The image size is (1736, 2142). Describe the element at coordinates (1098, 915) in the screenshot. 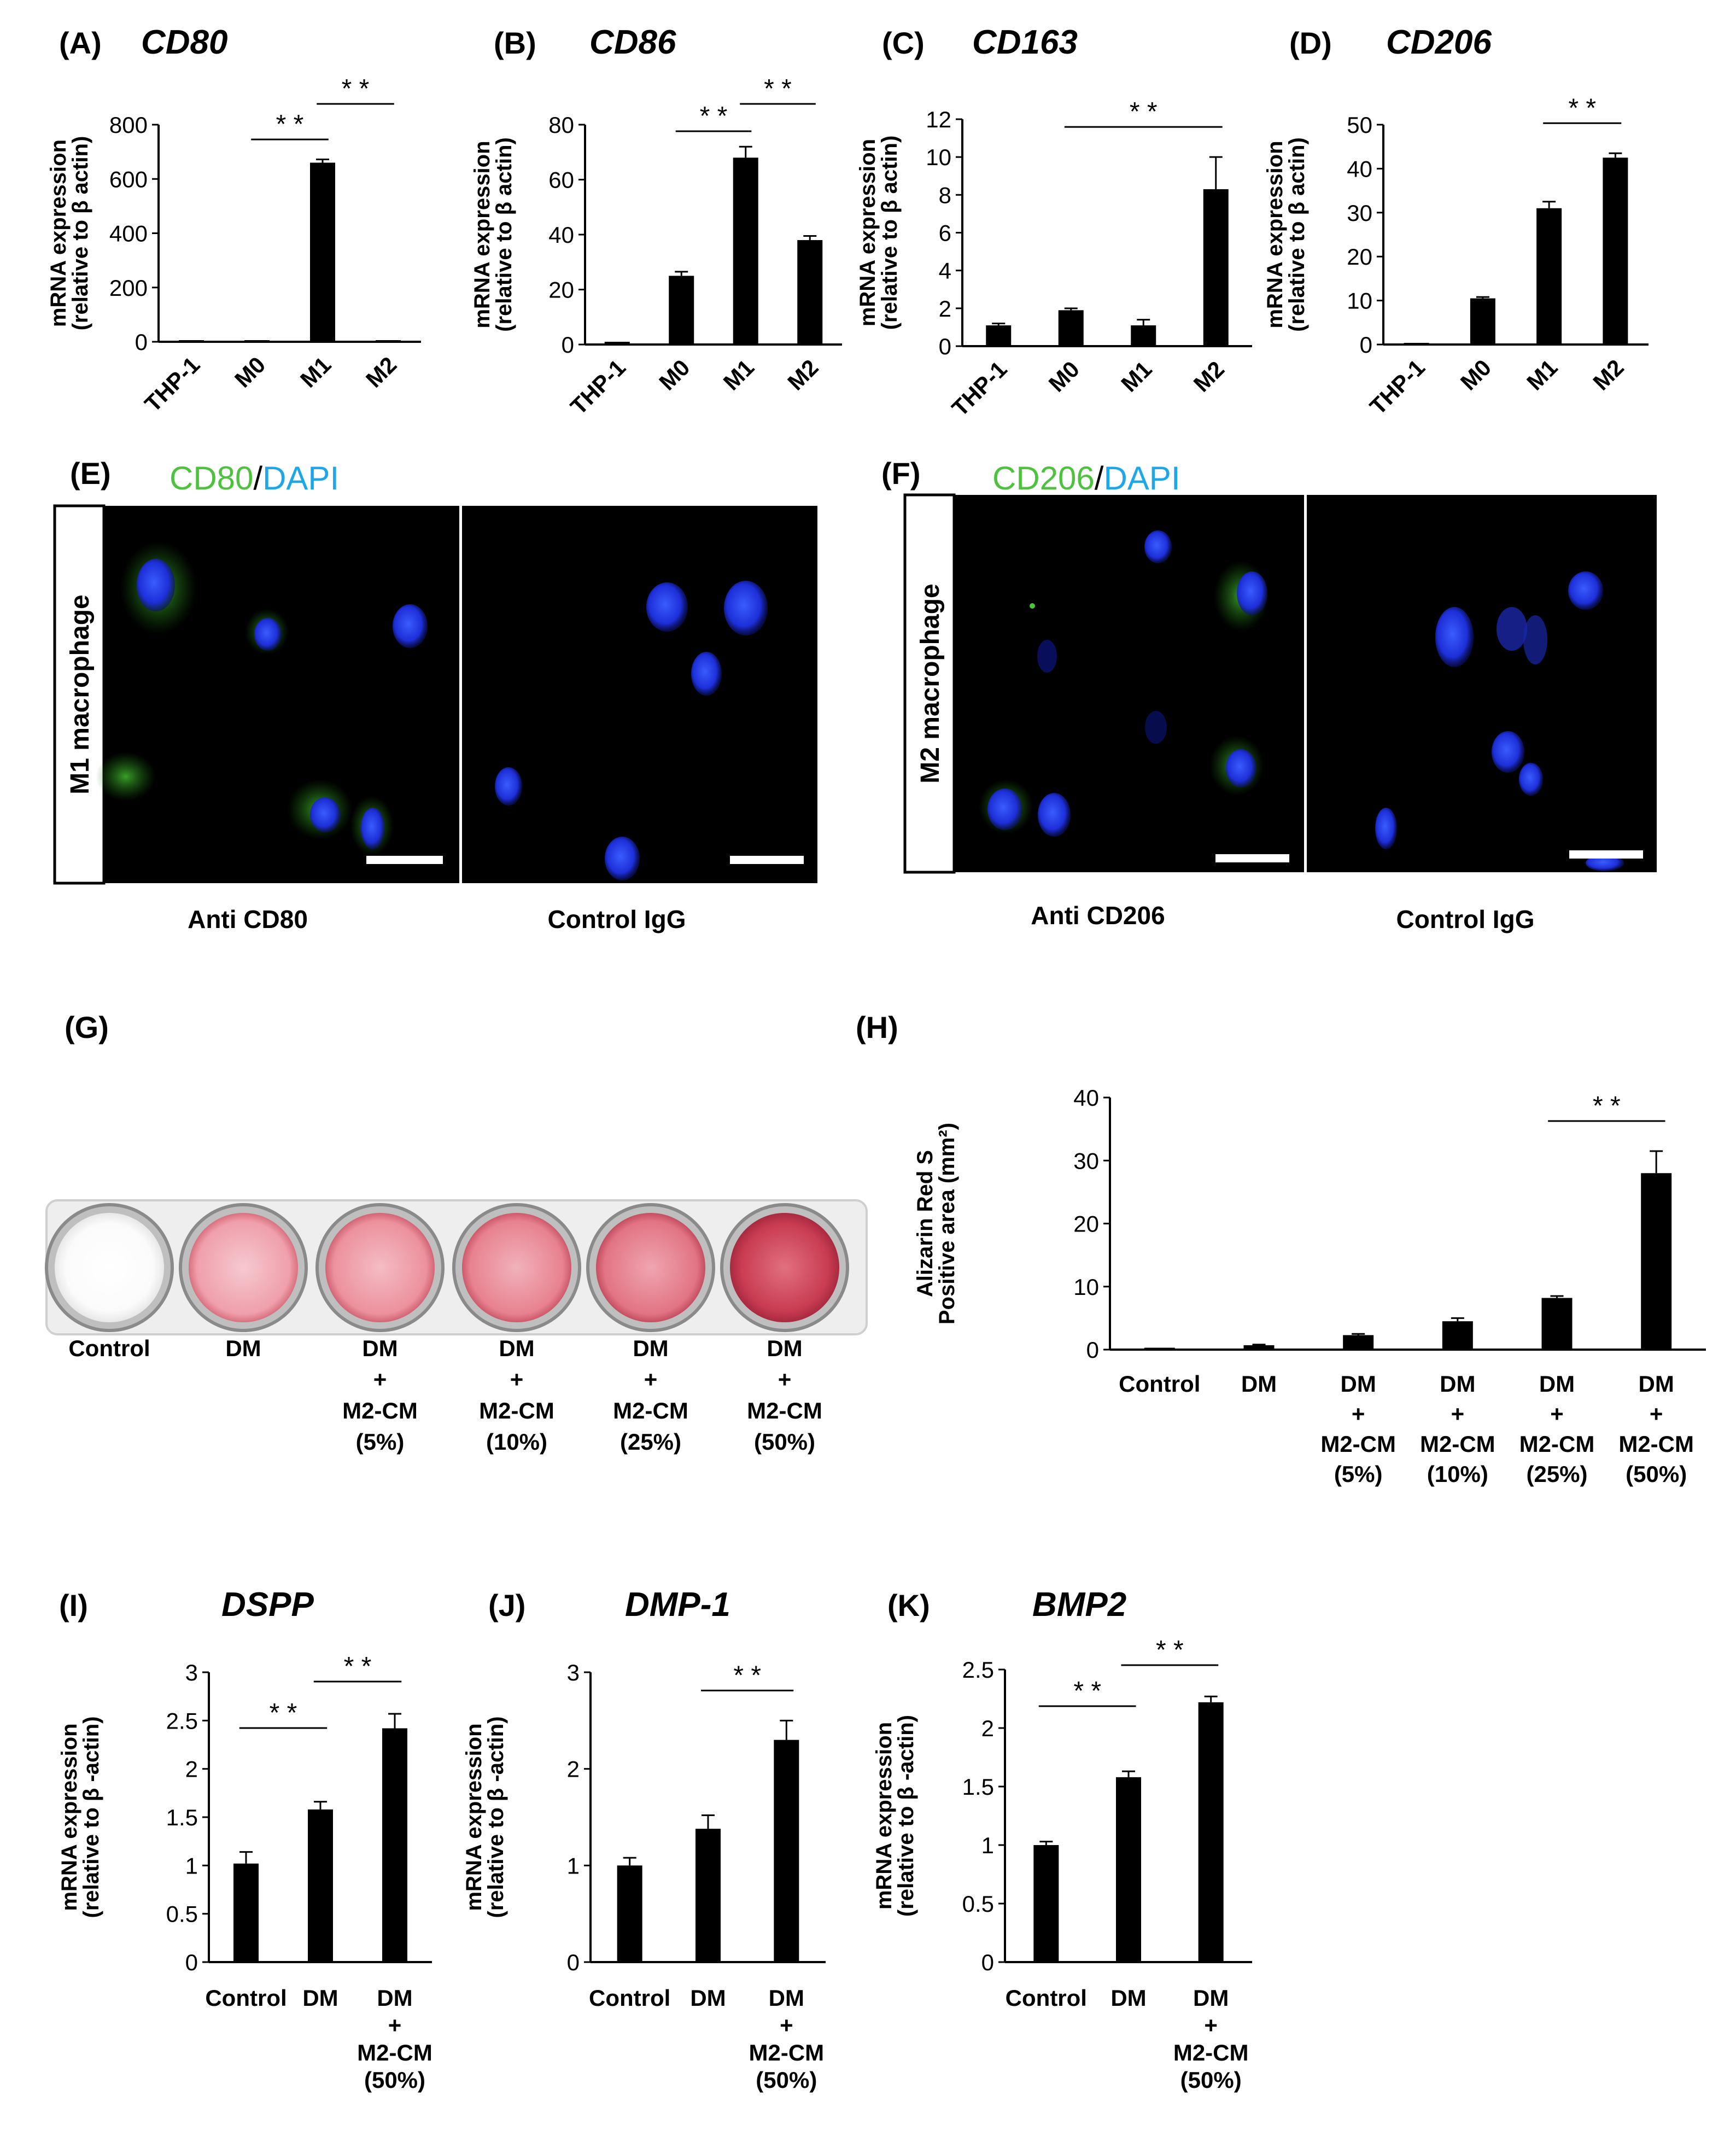

I see `image-label-anti-cd206: Anti CD206` at that location.